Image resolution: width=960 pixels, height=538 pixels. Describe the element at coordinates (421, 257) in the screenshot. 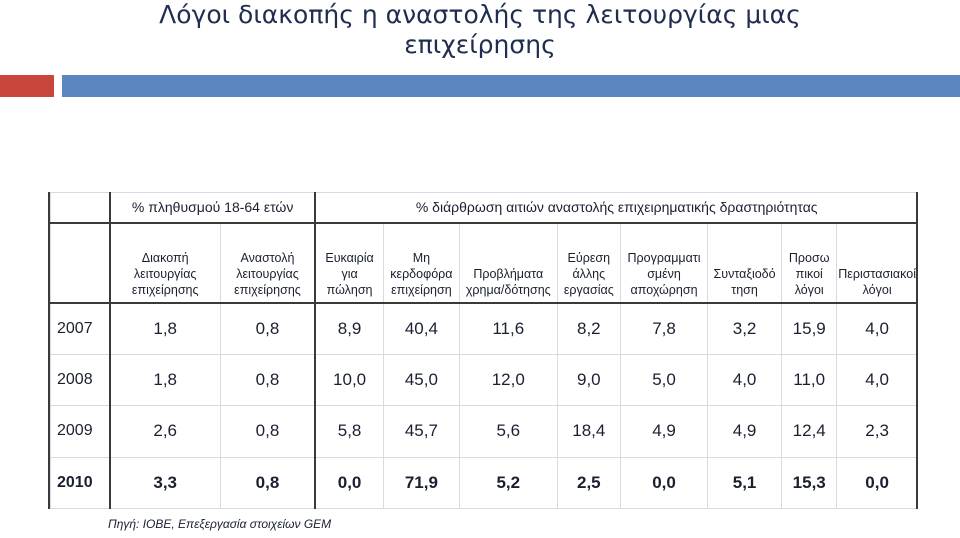

I see `column-header-line: Μη` at that location.